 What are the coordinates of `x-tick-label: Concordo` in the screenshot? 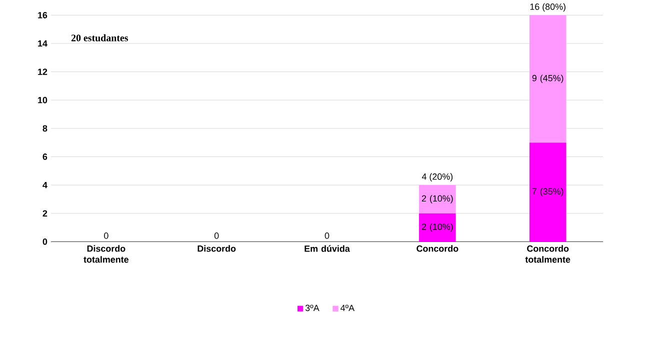 It's located at (437, 248).